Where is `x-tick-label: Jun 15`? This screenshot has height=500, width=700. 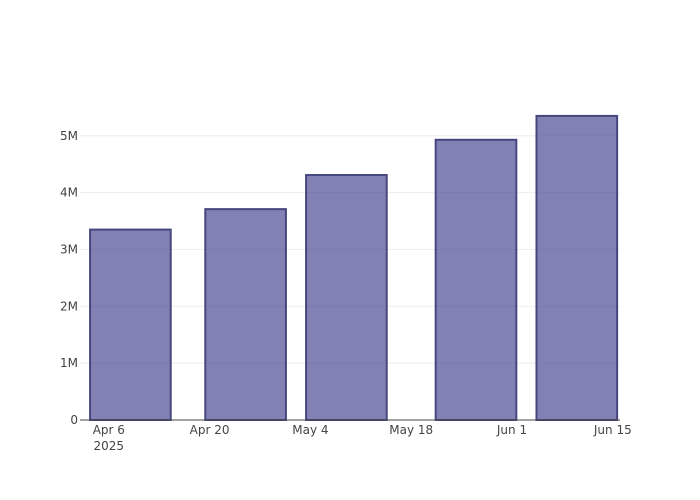 x-tick-label: Jun 15 is located at coordinates (612, 430).